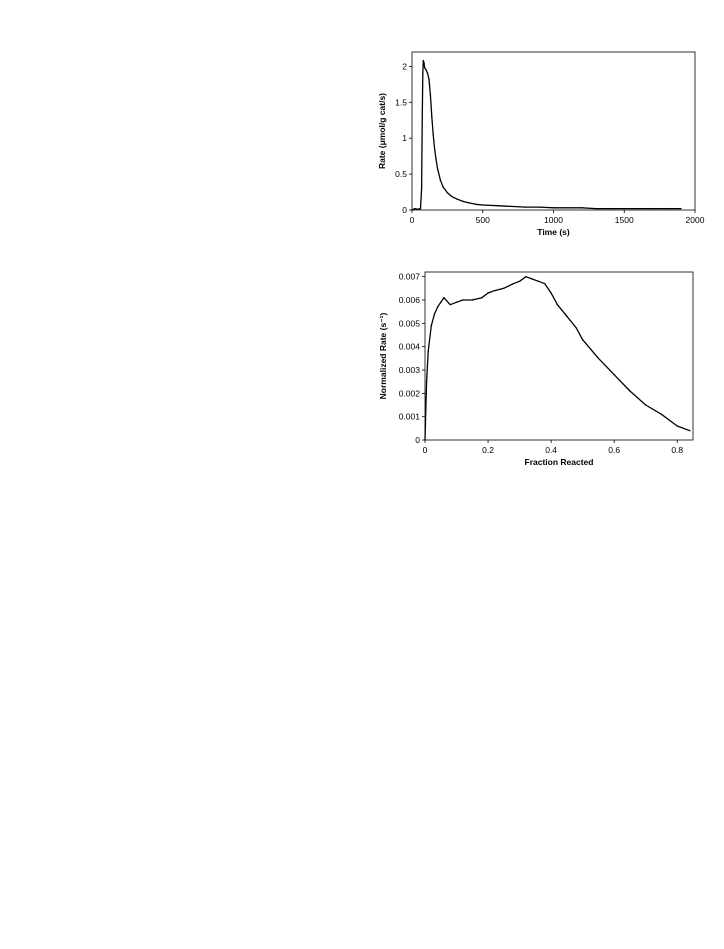  Describe the element at coordinates (410, 347) in the screenshot. I see `y-tick-label: 0.004` at that location.